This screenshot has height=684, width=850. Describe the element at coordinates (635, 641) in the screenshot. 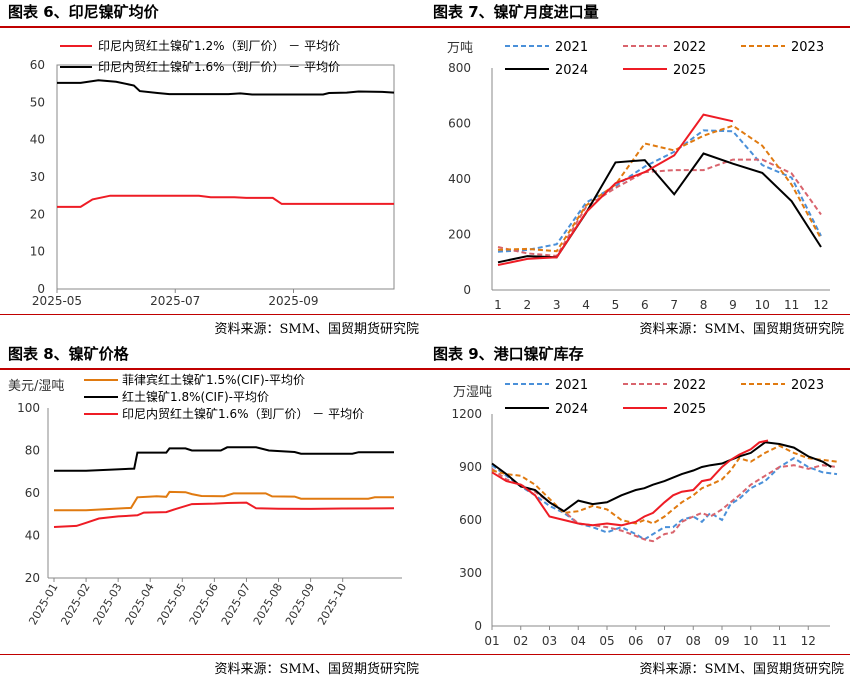

I see `x-tick-label: 06` at that location.